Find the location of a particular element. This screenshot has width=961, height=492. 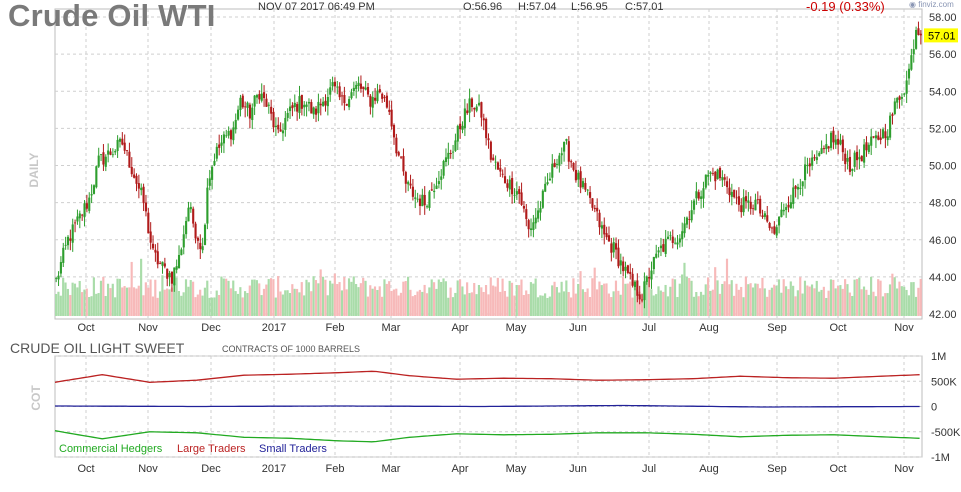

cot-line-small-traders is located at coordinates (487, 406).